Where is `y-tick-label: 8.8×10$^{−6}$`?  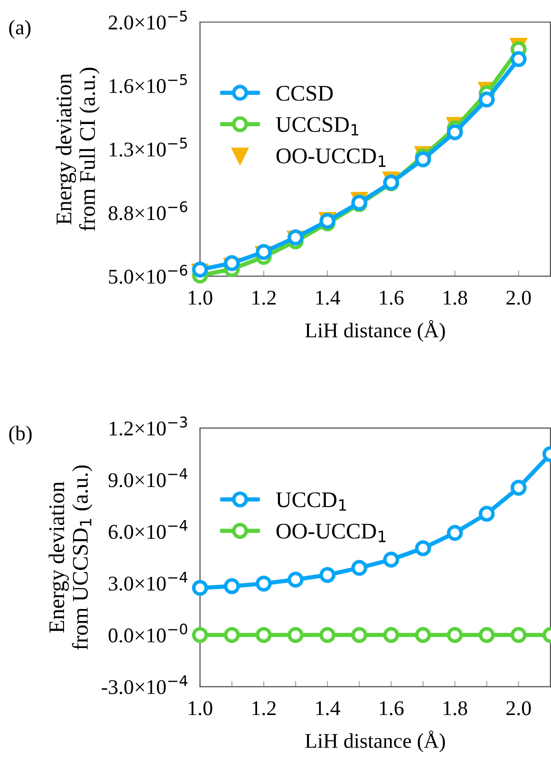
y-tick-label: 8.8×10$^{−6}$ is located at coordinates (148, 210).